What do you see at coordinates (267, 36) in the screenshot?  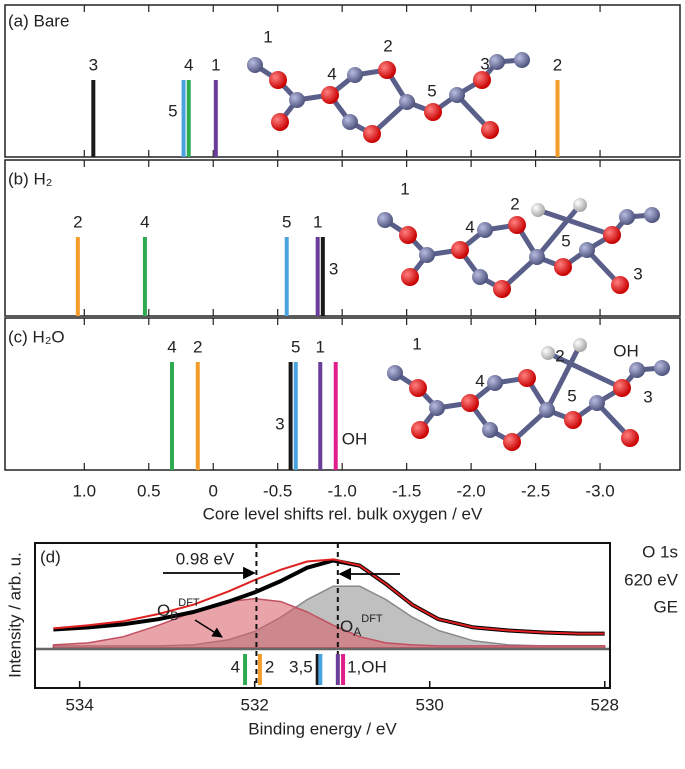 I see `site-label: 1` at bounding box center [267, 36].